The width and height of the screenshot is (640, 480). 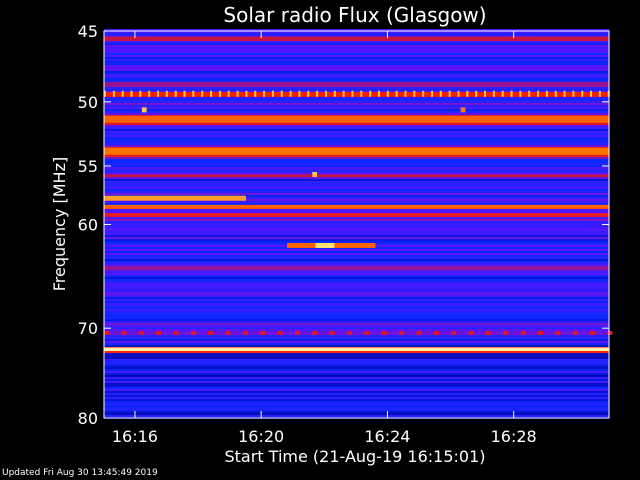 What do you see at coordinates (354, 15) in the screenshot?
I see `chart-title: Solar radio Flux (Glasgow)` at bounding box center [354, 15].